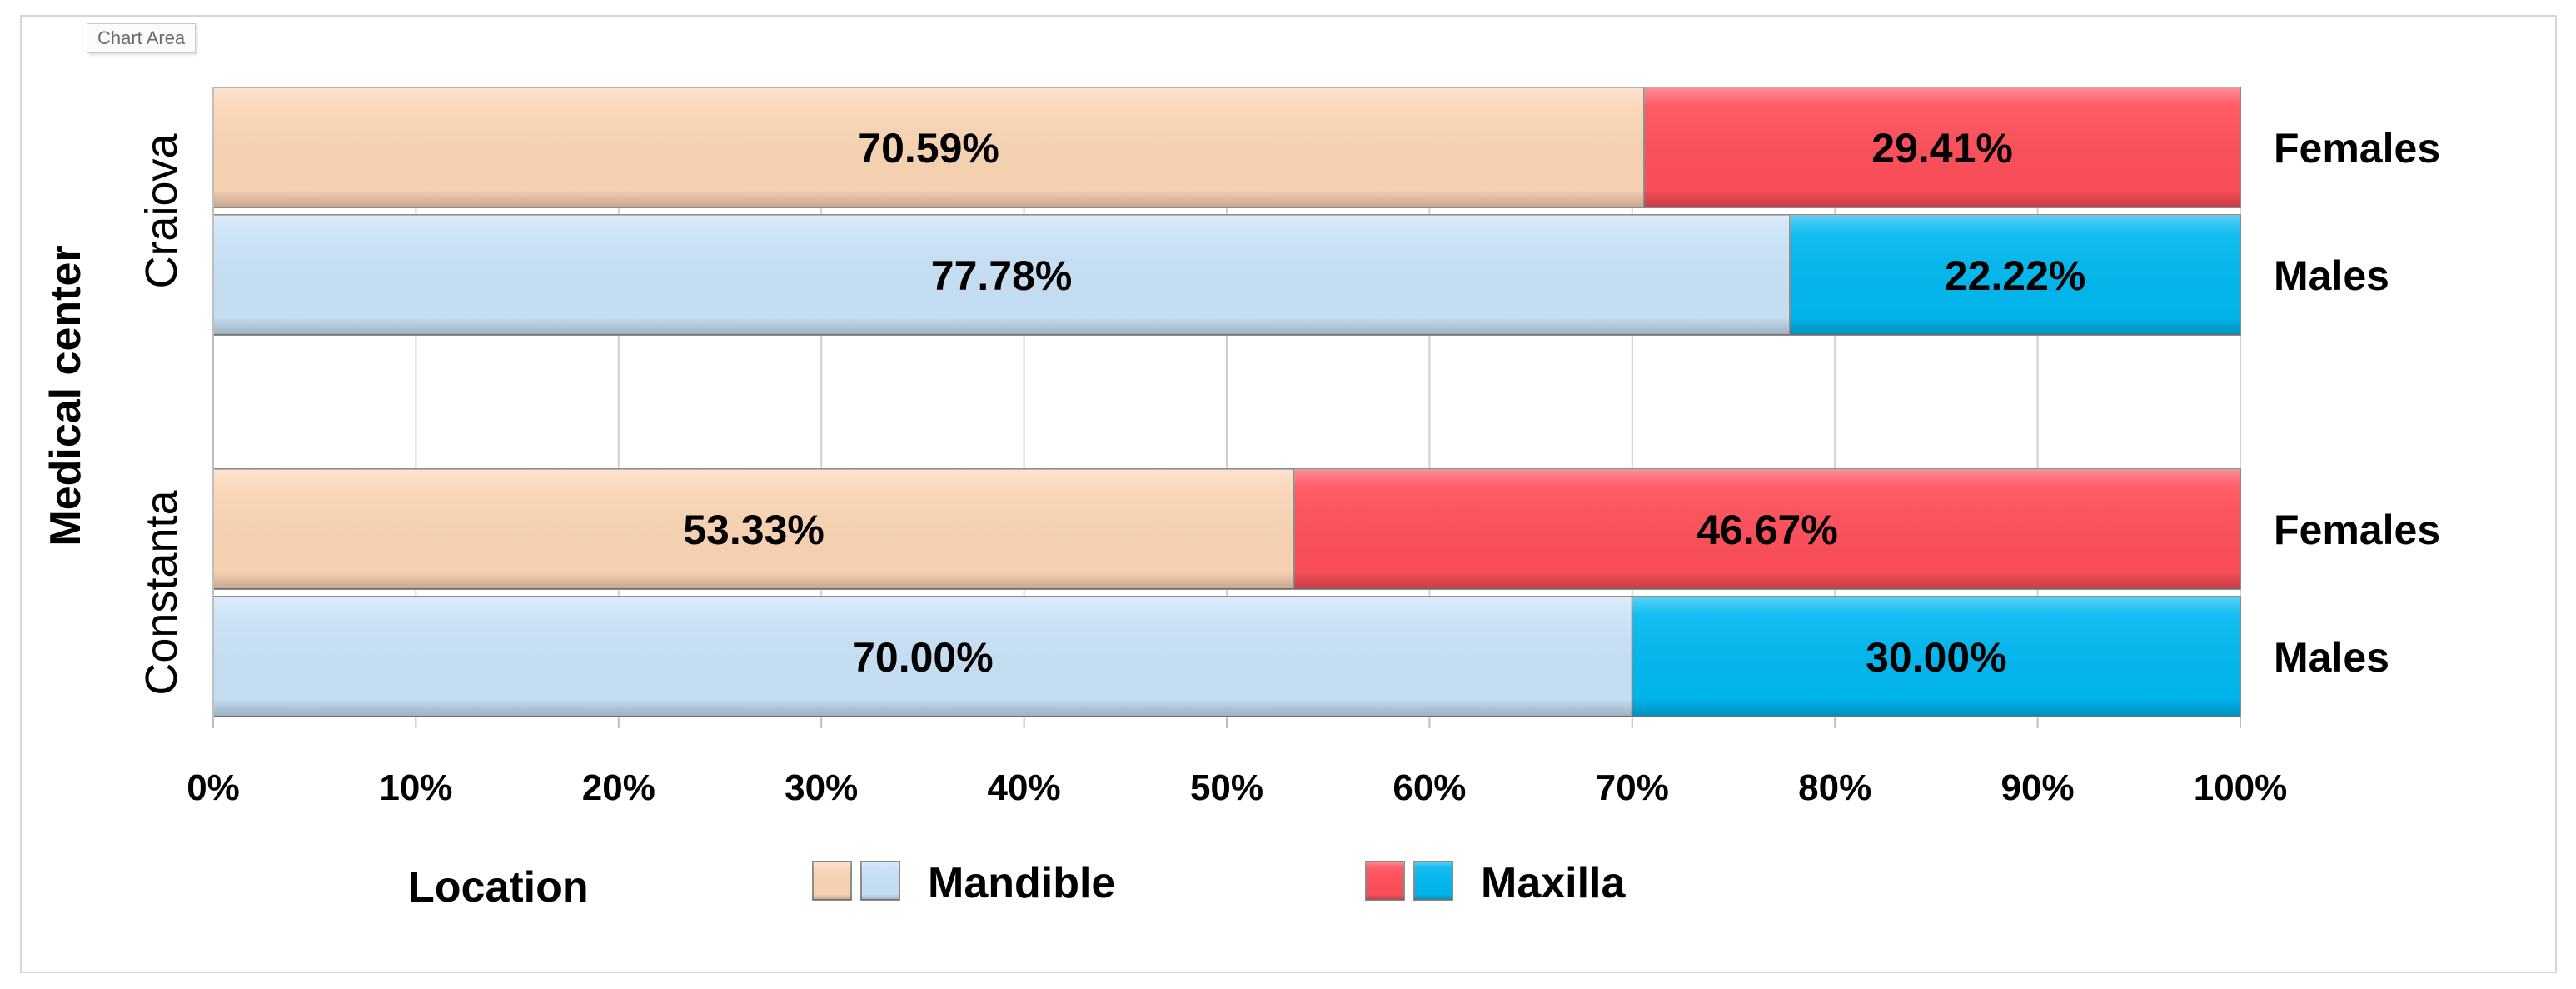  I want to click on x-tick-label: 80%, so click(1835, 788).